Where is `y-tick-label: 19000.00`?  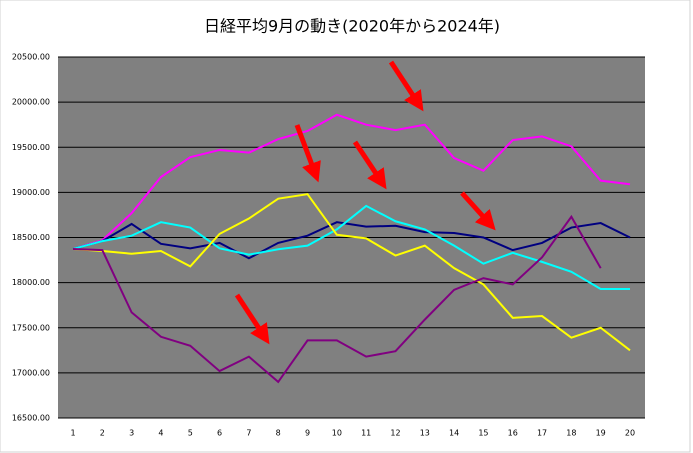 y-tick-label: 19000.00 is located at coordinates (31, 192).